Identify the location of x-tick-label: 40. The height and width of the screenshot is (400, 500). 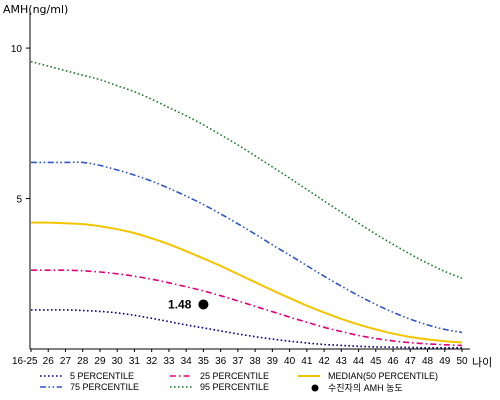
(290, 361).